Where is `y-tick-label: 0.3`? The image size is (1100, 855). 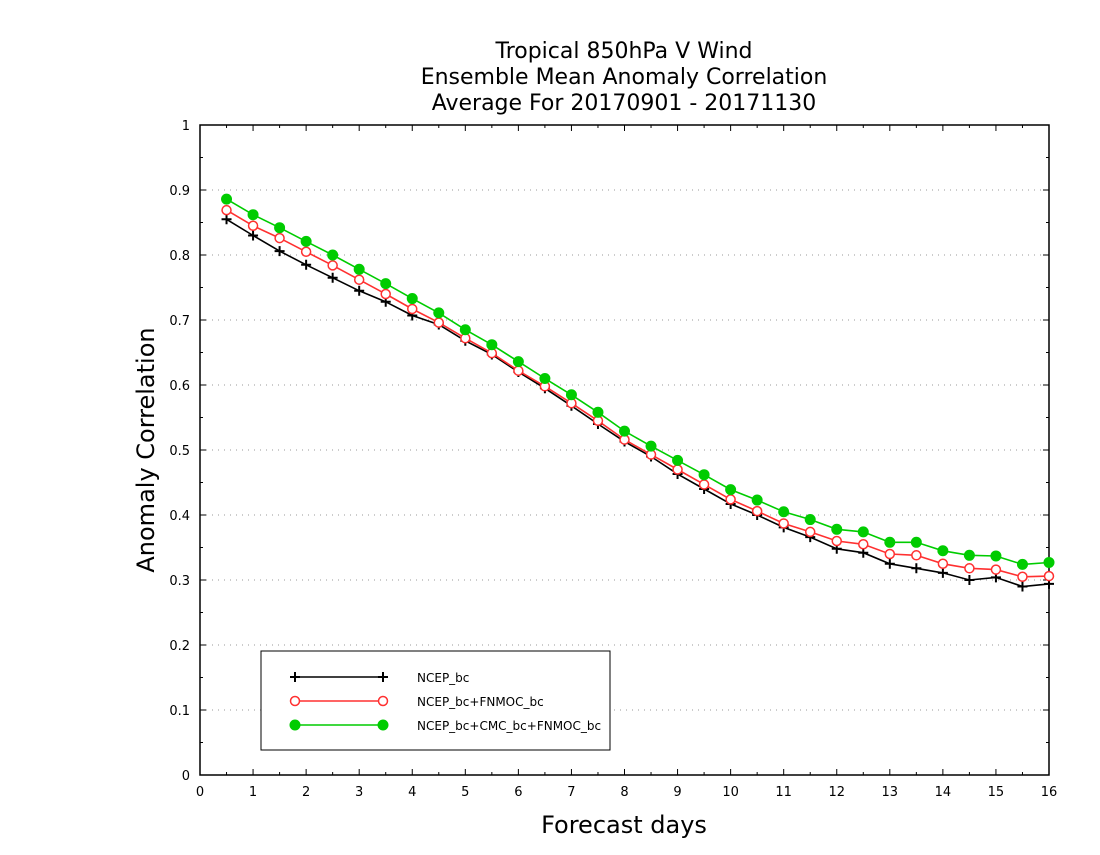 y-tick-label: 0.3 is located at coordinates (179, 581).